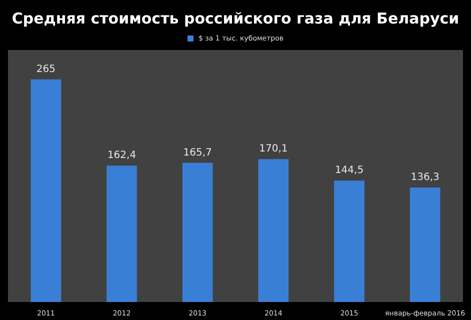 Image resolution: width=471 pixels, height=320 pixels. I want to click on data-label: 265, so click(46, 69).